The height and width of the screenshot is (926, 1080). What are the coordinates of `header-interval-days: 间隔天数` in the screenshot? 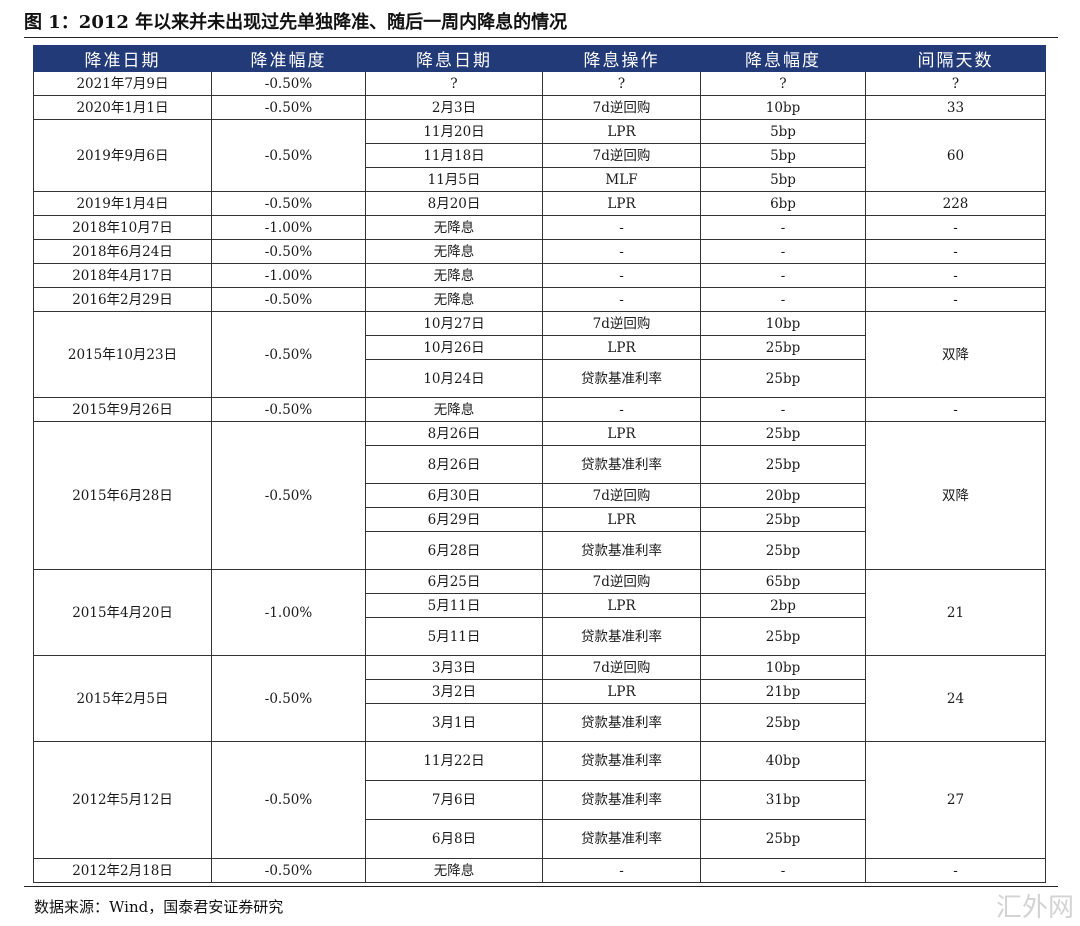 It's located at (955, 58).